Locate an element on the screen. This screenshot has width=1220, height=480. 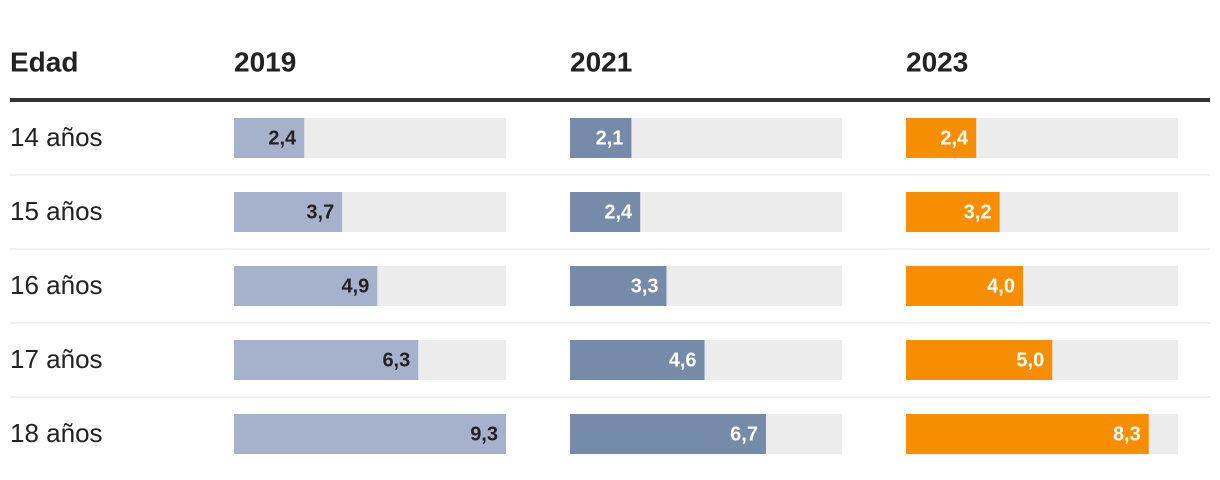
column-header: 2019 is located at coordinates (265, 61).